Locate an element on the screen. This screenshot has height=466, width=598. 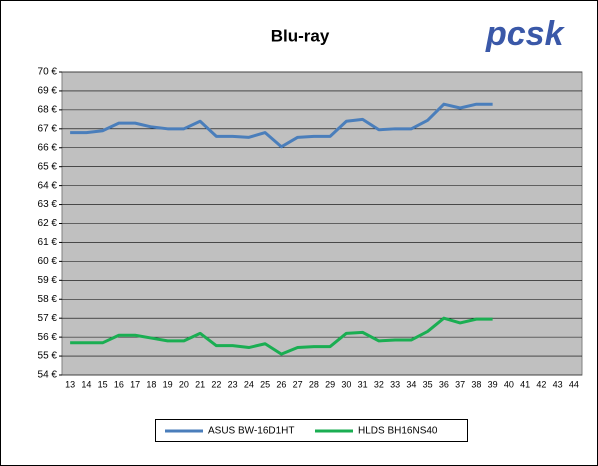
x-tick-label: 14 is located at coordinates (86, 384).